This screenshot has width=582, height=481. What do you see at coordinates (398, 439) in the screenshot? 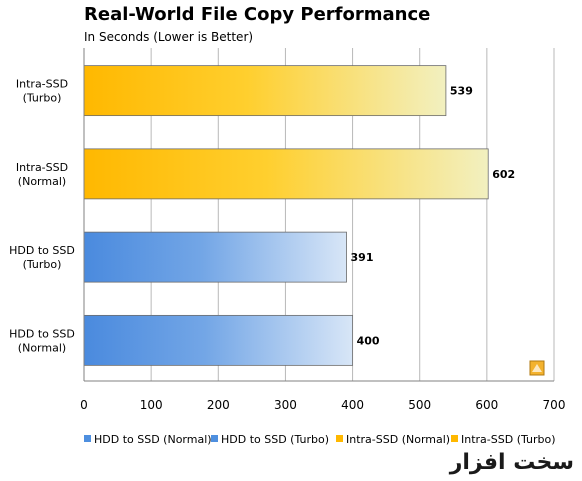
I see `legend-label: Intra-SSD (Normal)` at bounding box center [398, 439].